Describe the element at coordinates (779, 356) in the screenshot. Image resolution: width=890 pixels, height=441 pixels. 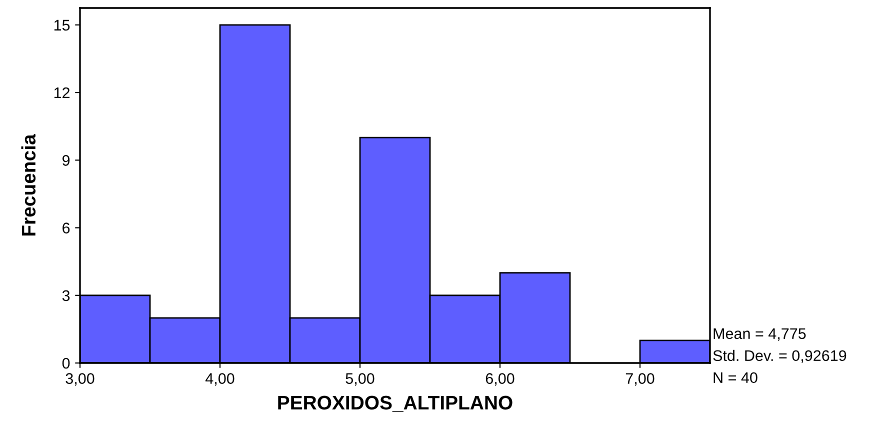
I see `text: Std. Dev. = 0,92619` at that location.